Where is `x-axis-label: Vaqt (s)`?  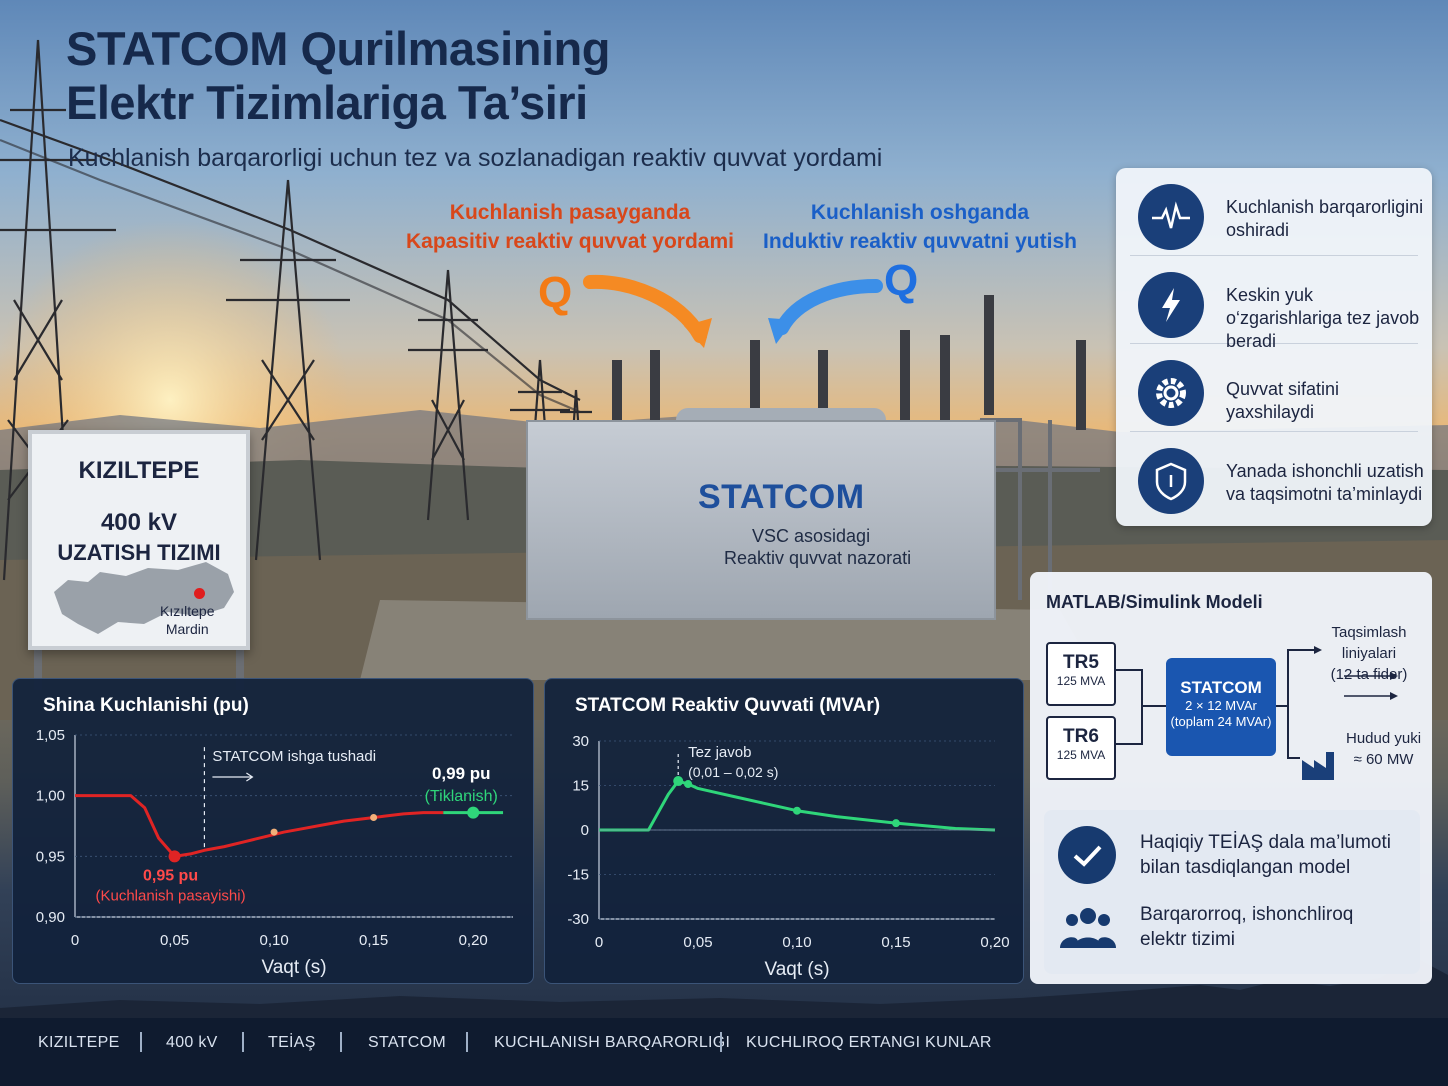 x-axis-label: Vaqt (s) is located at coordinates (796, 969).